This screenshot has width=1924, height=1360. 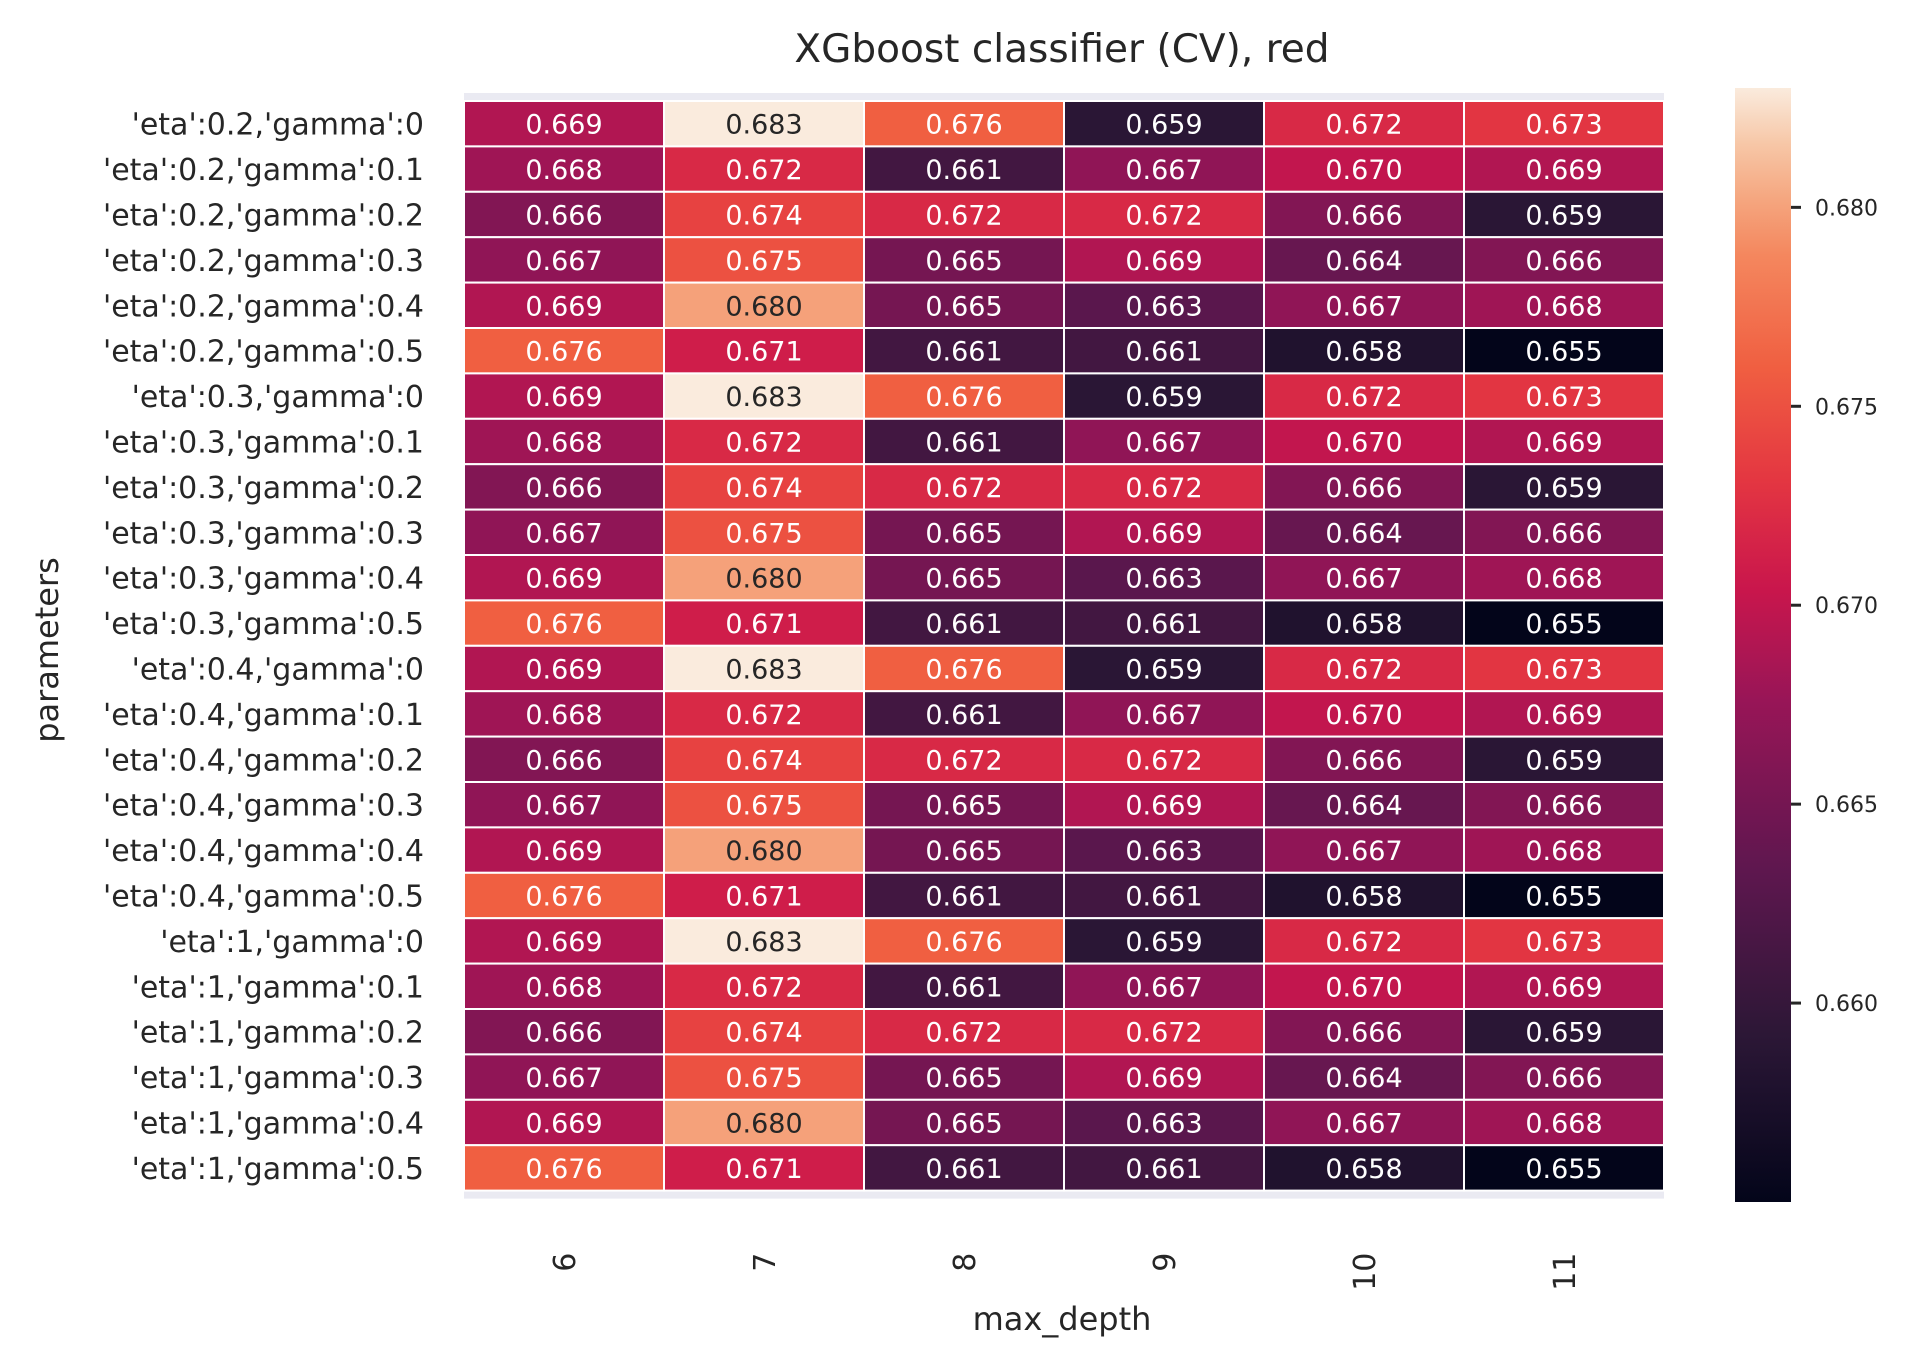 What do you see at coordinates (278, 1124) in the screenshot?
I see `y-tick-label: 'eta':1,'gamma':0.4` at bounding box center [278, 1124].